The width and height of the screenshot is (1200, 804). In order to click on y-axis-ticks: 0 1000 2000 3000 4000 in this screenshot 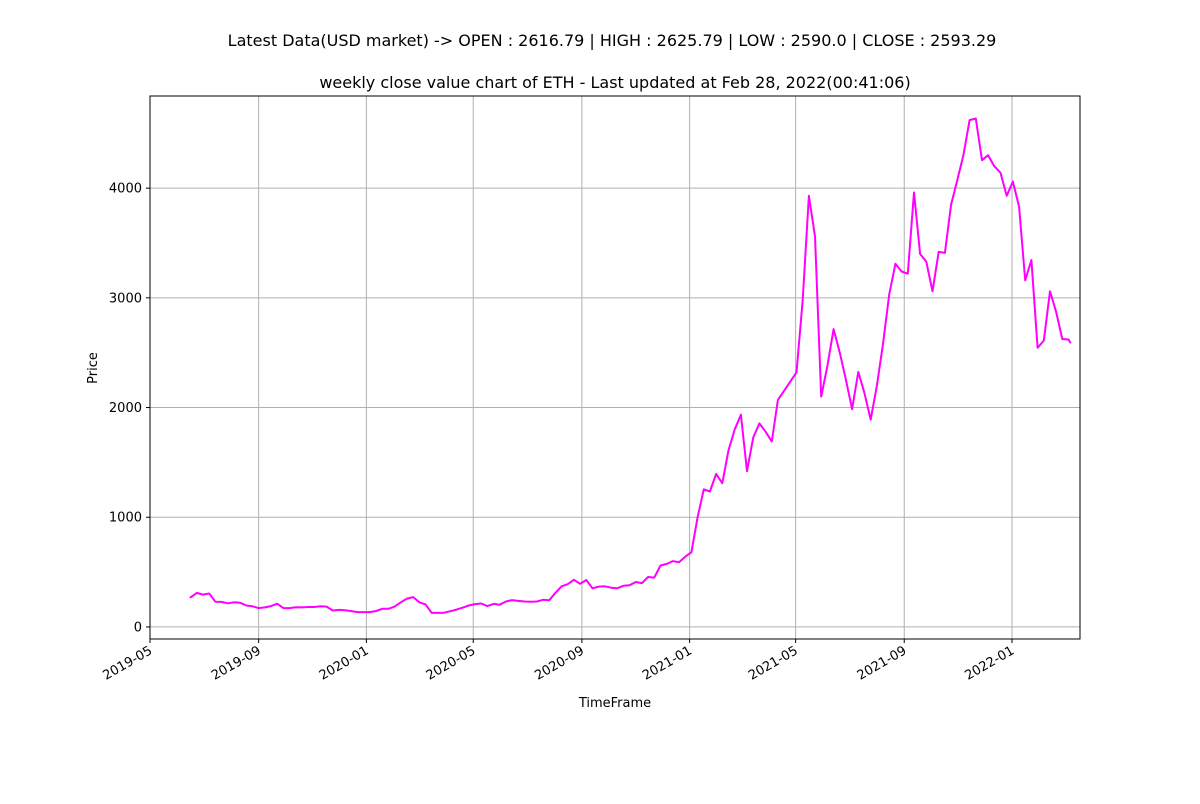, I will do `click(129, 408)`.